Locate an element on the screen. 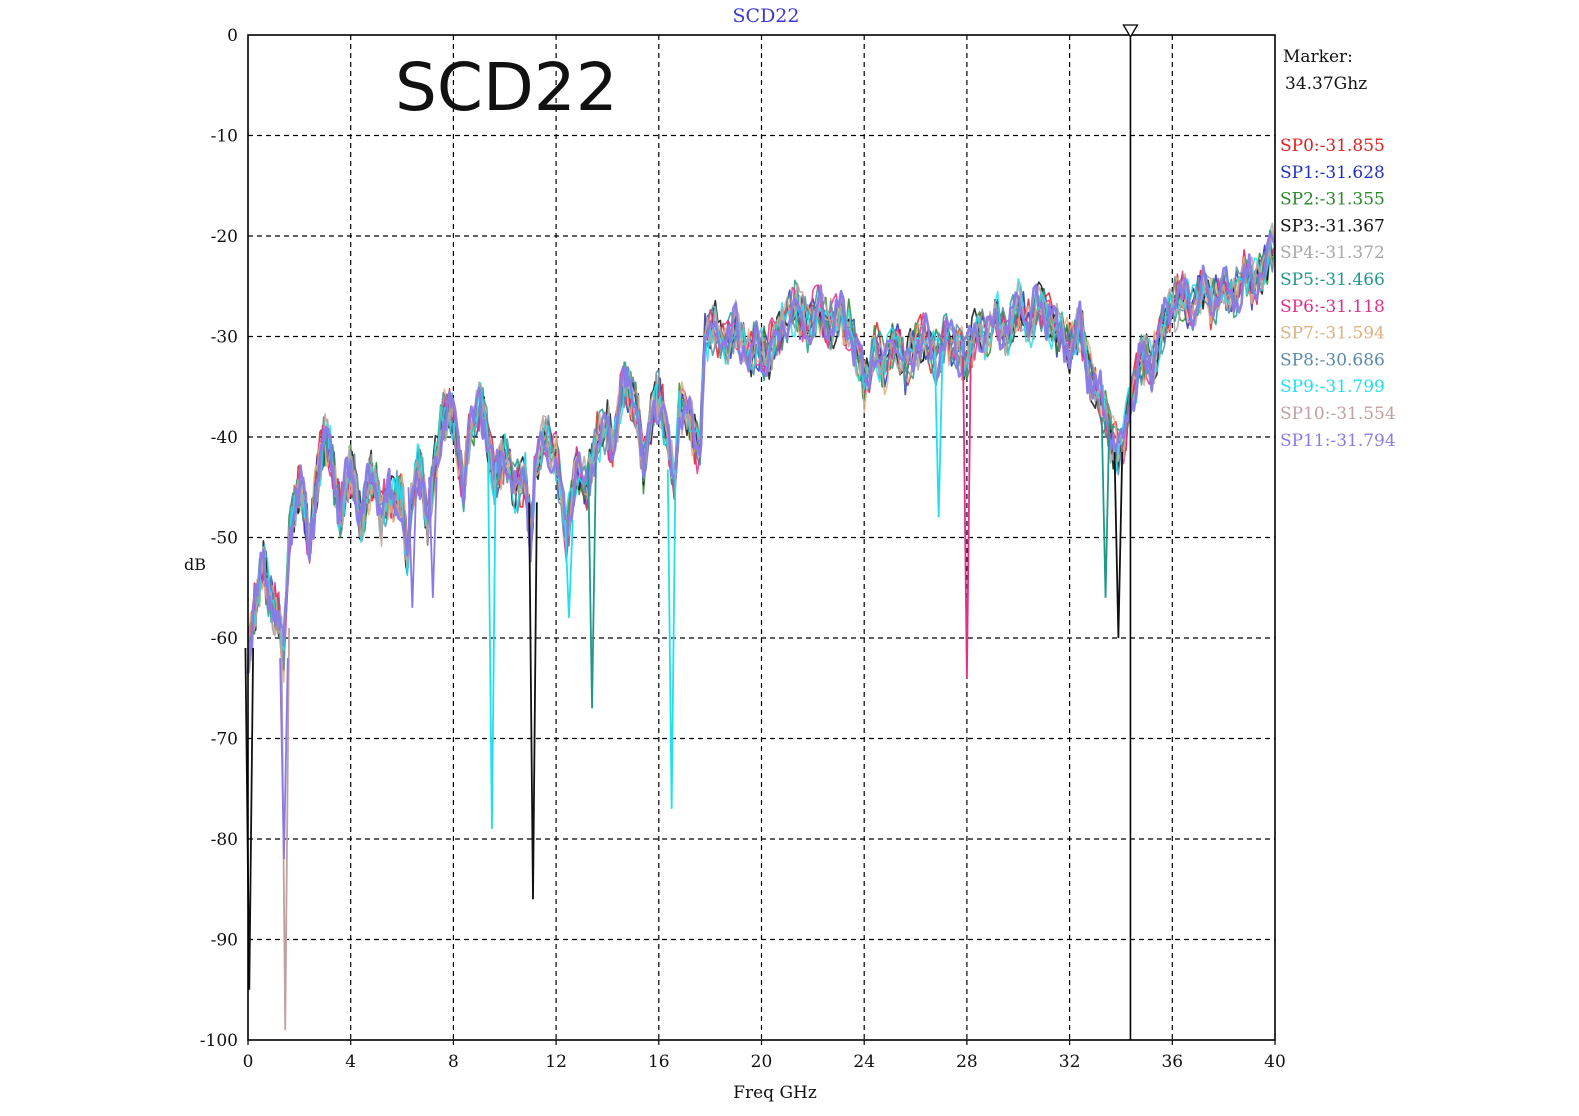  y-tick-label: -10 is located at coordinates (224, 137).